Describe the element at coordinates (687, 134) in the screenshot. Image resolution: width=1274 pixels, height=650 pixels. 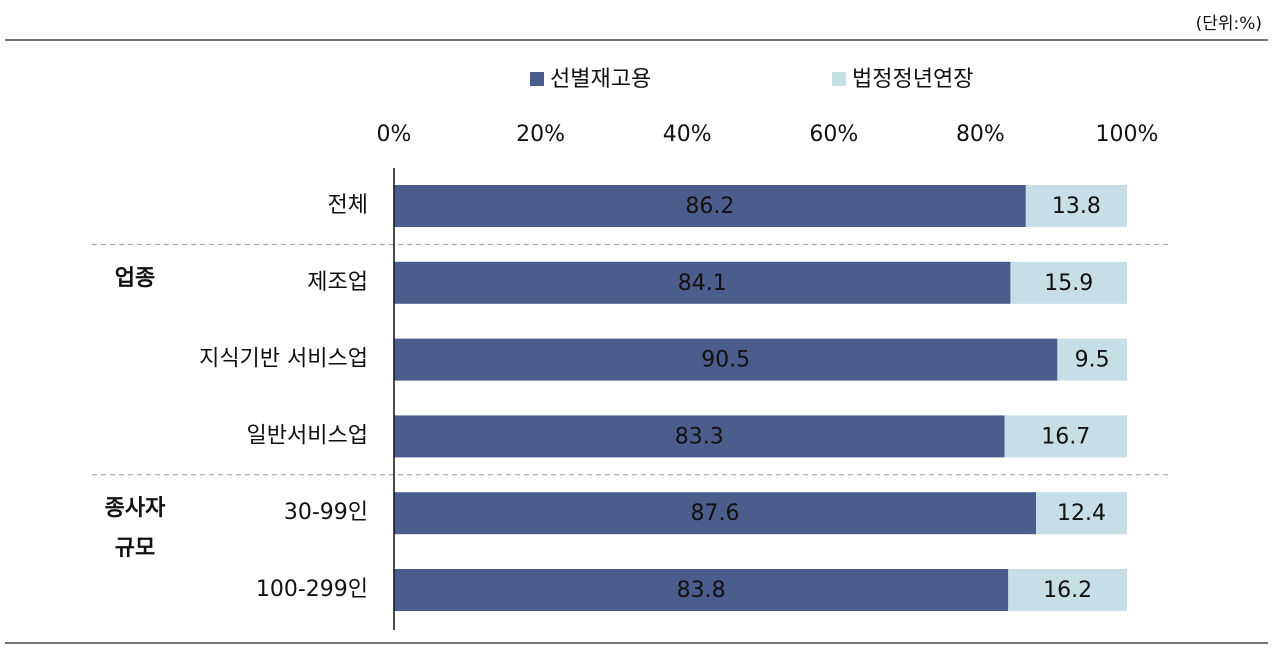
I see `x-tick-label: 40%` at that location.